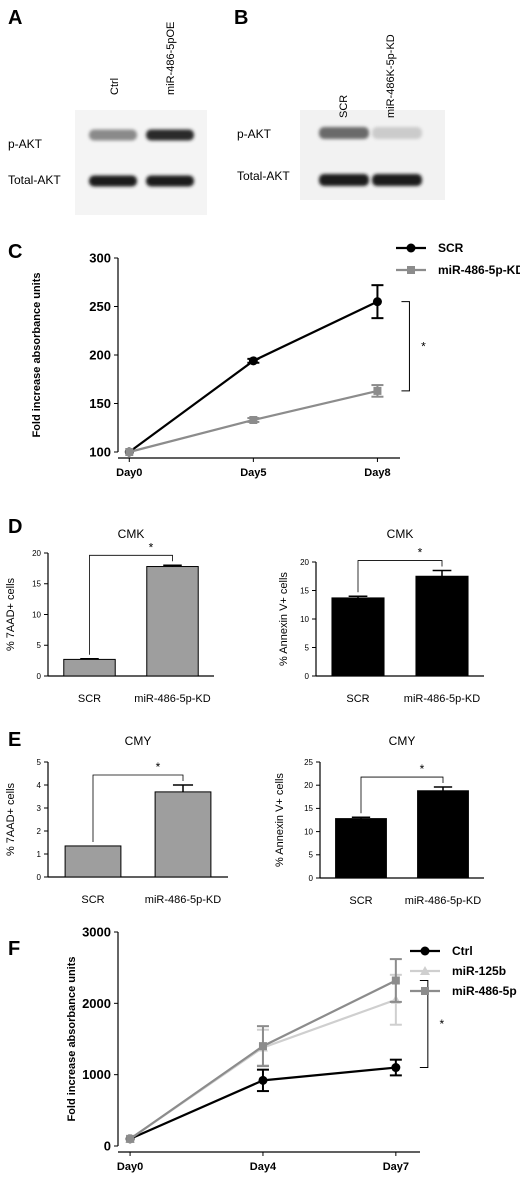 This screenshot has height=1180, width=520. Describe the element at coordinates (141, 162) in the screenshot. I see `blot-a-membrane` at that location.